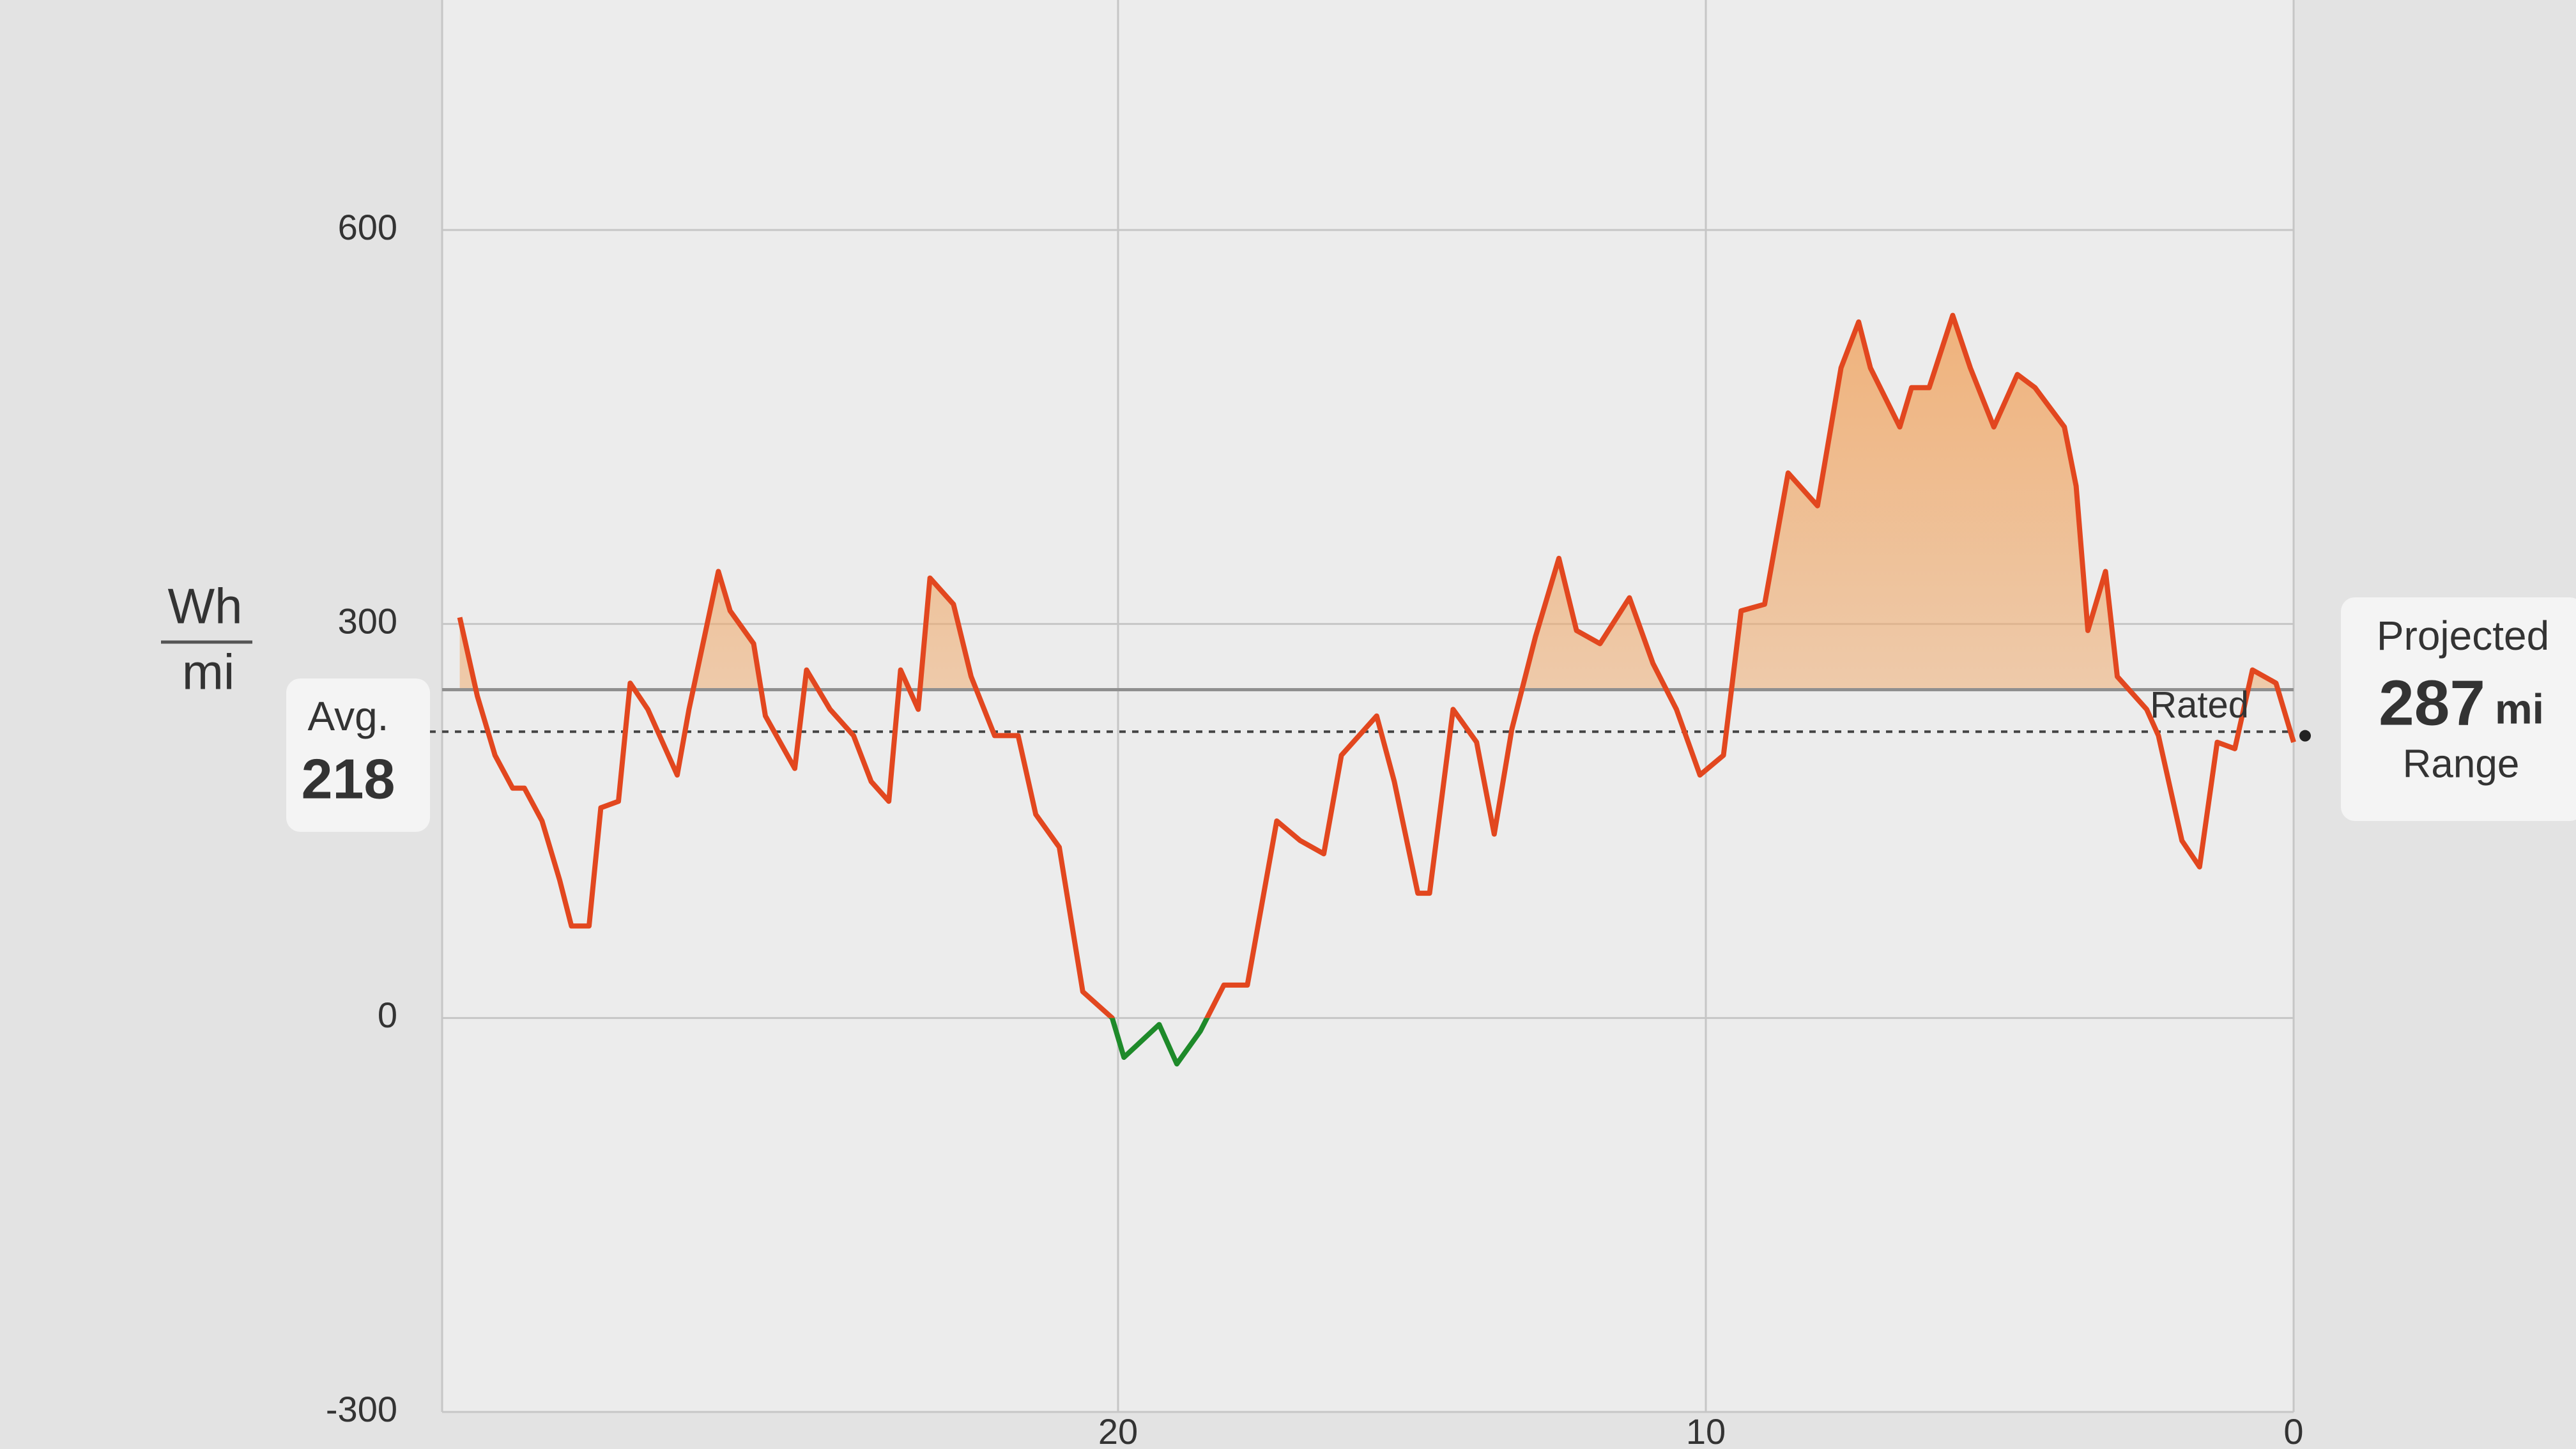 Image resolution: width=2576 pixels, height=1449 pixels. What do you see at coordinates (367, 621) in the screenshot?
I see `y-tick-label: 300` at bounding box center [367, 621].